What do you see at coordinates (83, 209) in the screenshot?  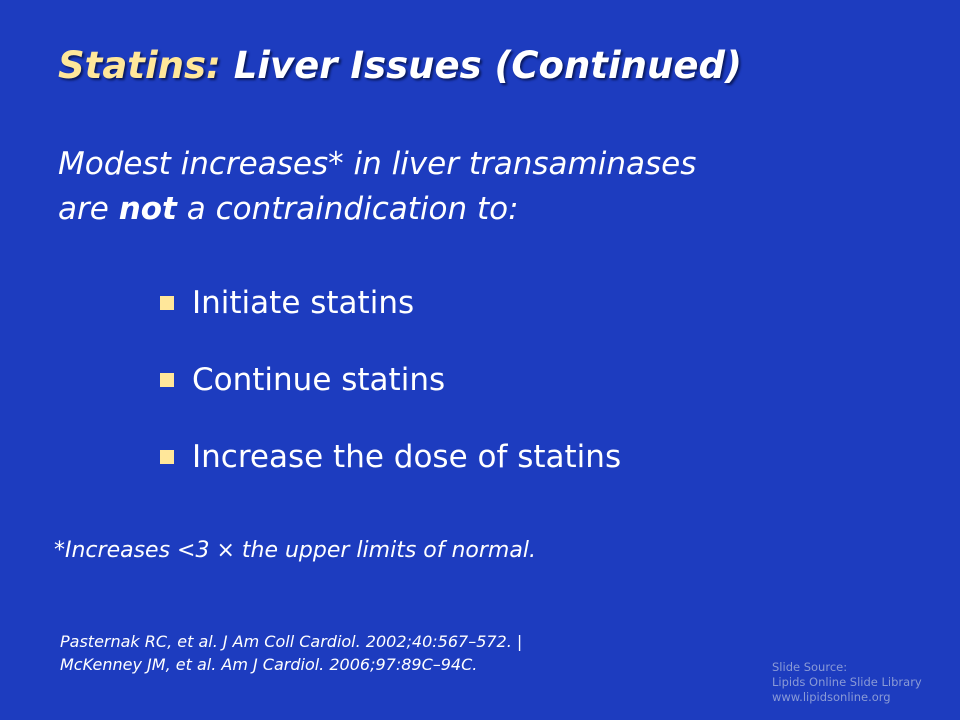 I see `intro-text: are` at bounding box center [83, 209].